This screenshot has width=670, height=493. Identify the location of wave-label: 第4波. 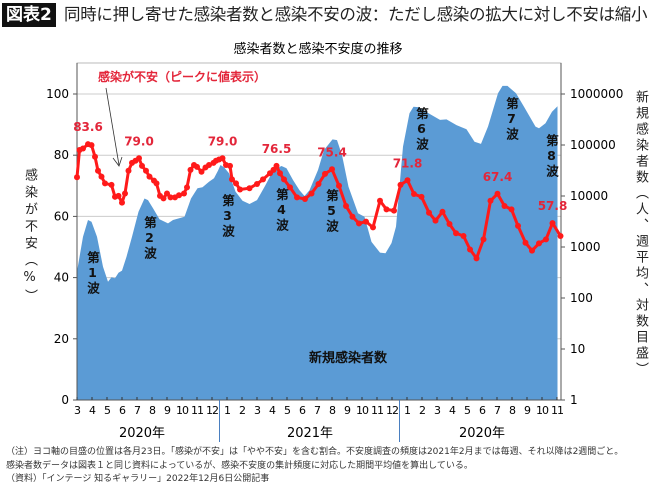
(281, 210).